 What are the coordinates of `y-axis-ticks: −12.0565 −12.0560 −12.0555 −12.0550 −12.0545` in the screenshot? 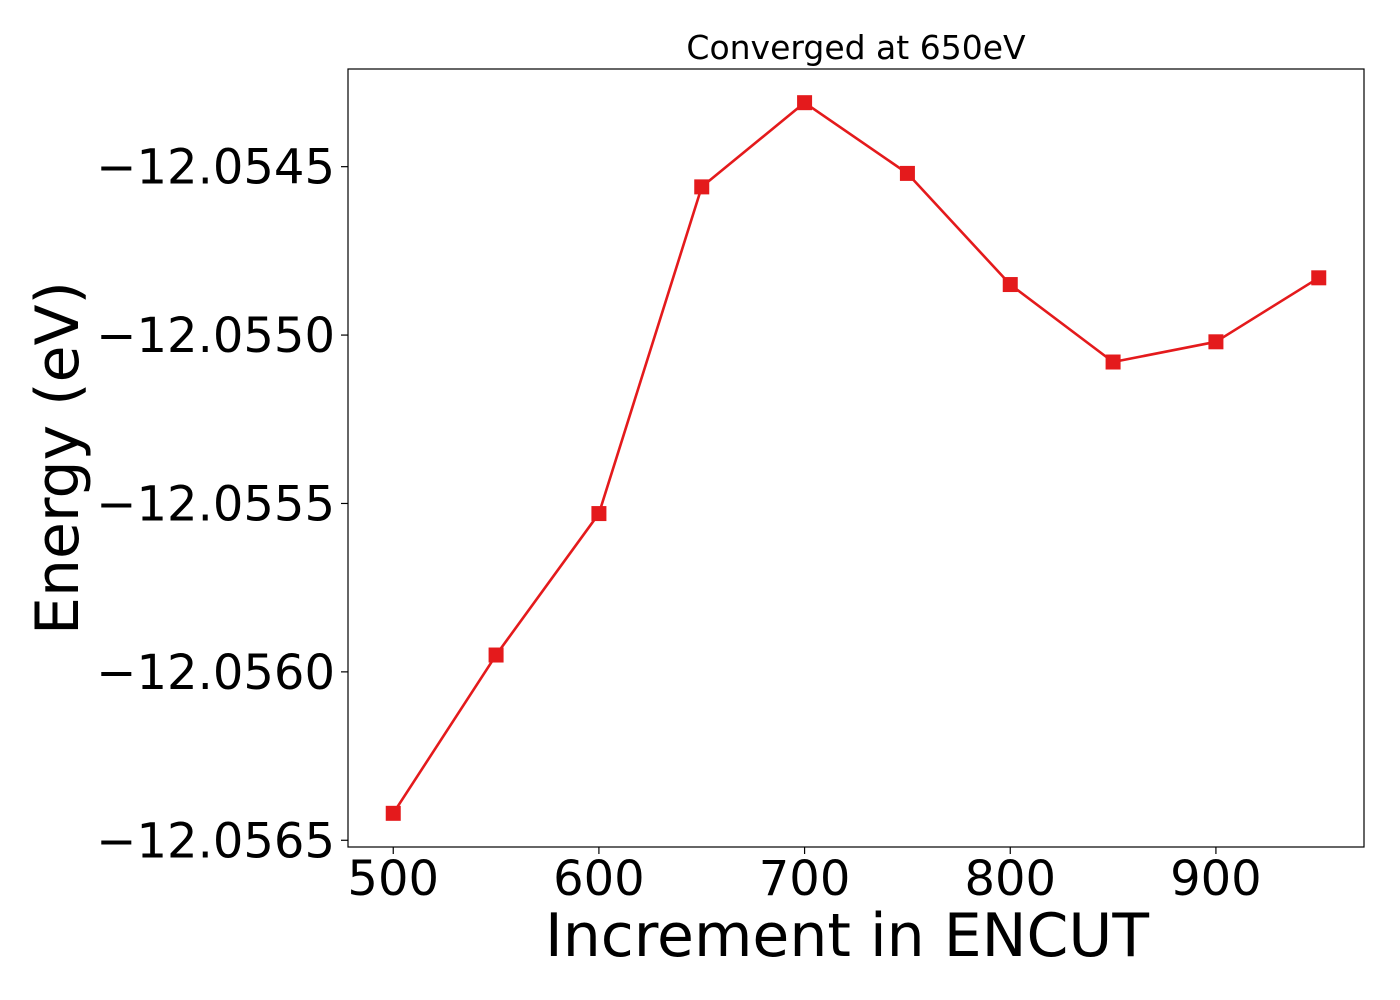 It's located at (222, 504).